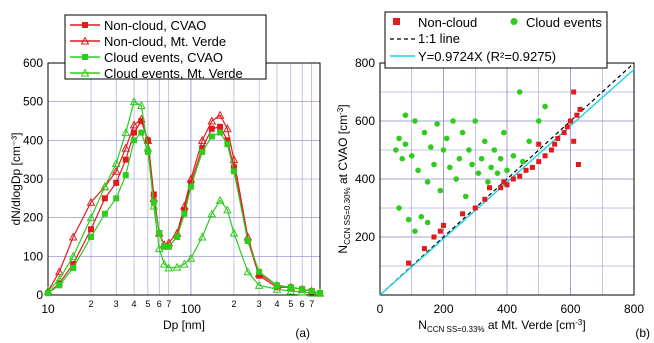 The width and height of the screenshot is (654, 343). What do you see at coordinates (290, 304) in the screenshot?
I see `panel-a-x-minor-tick-label: 5` at bounding box center [290, 304].